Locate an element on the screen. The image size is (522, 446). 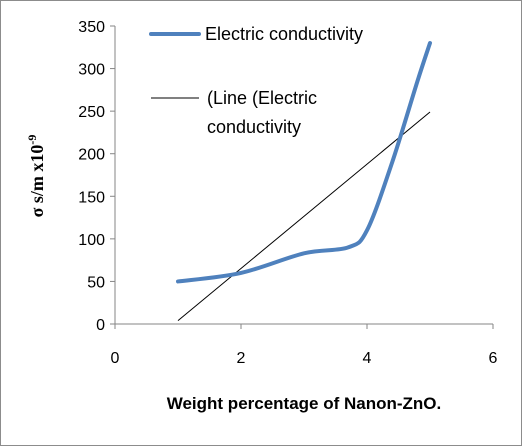
legend-label-linear-fit-line2: conductivity is located at coordinates (254, 127).